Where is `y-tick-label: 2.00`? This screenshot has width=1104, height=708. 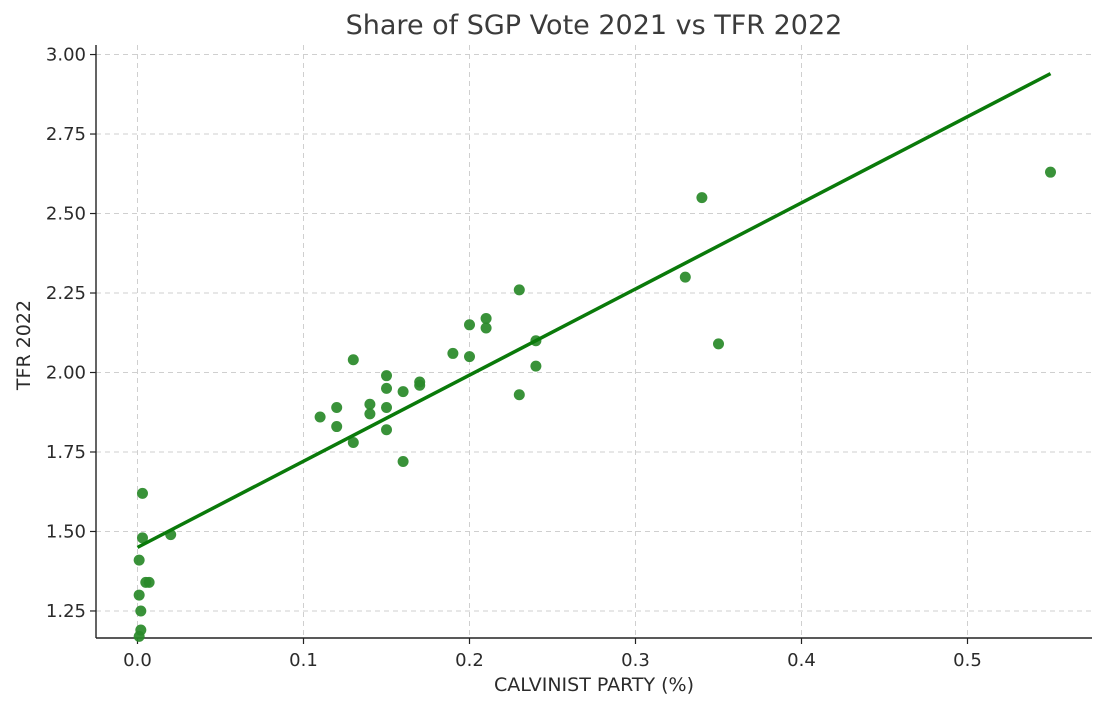
y-tick-label: 2.00 is located at coordinates (66, 373).